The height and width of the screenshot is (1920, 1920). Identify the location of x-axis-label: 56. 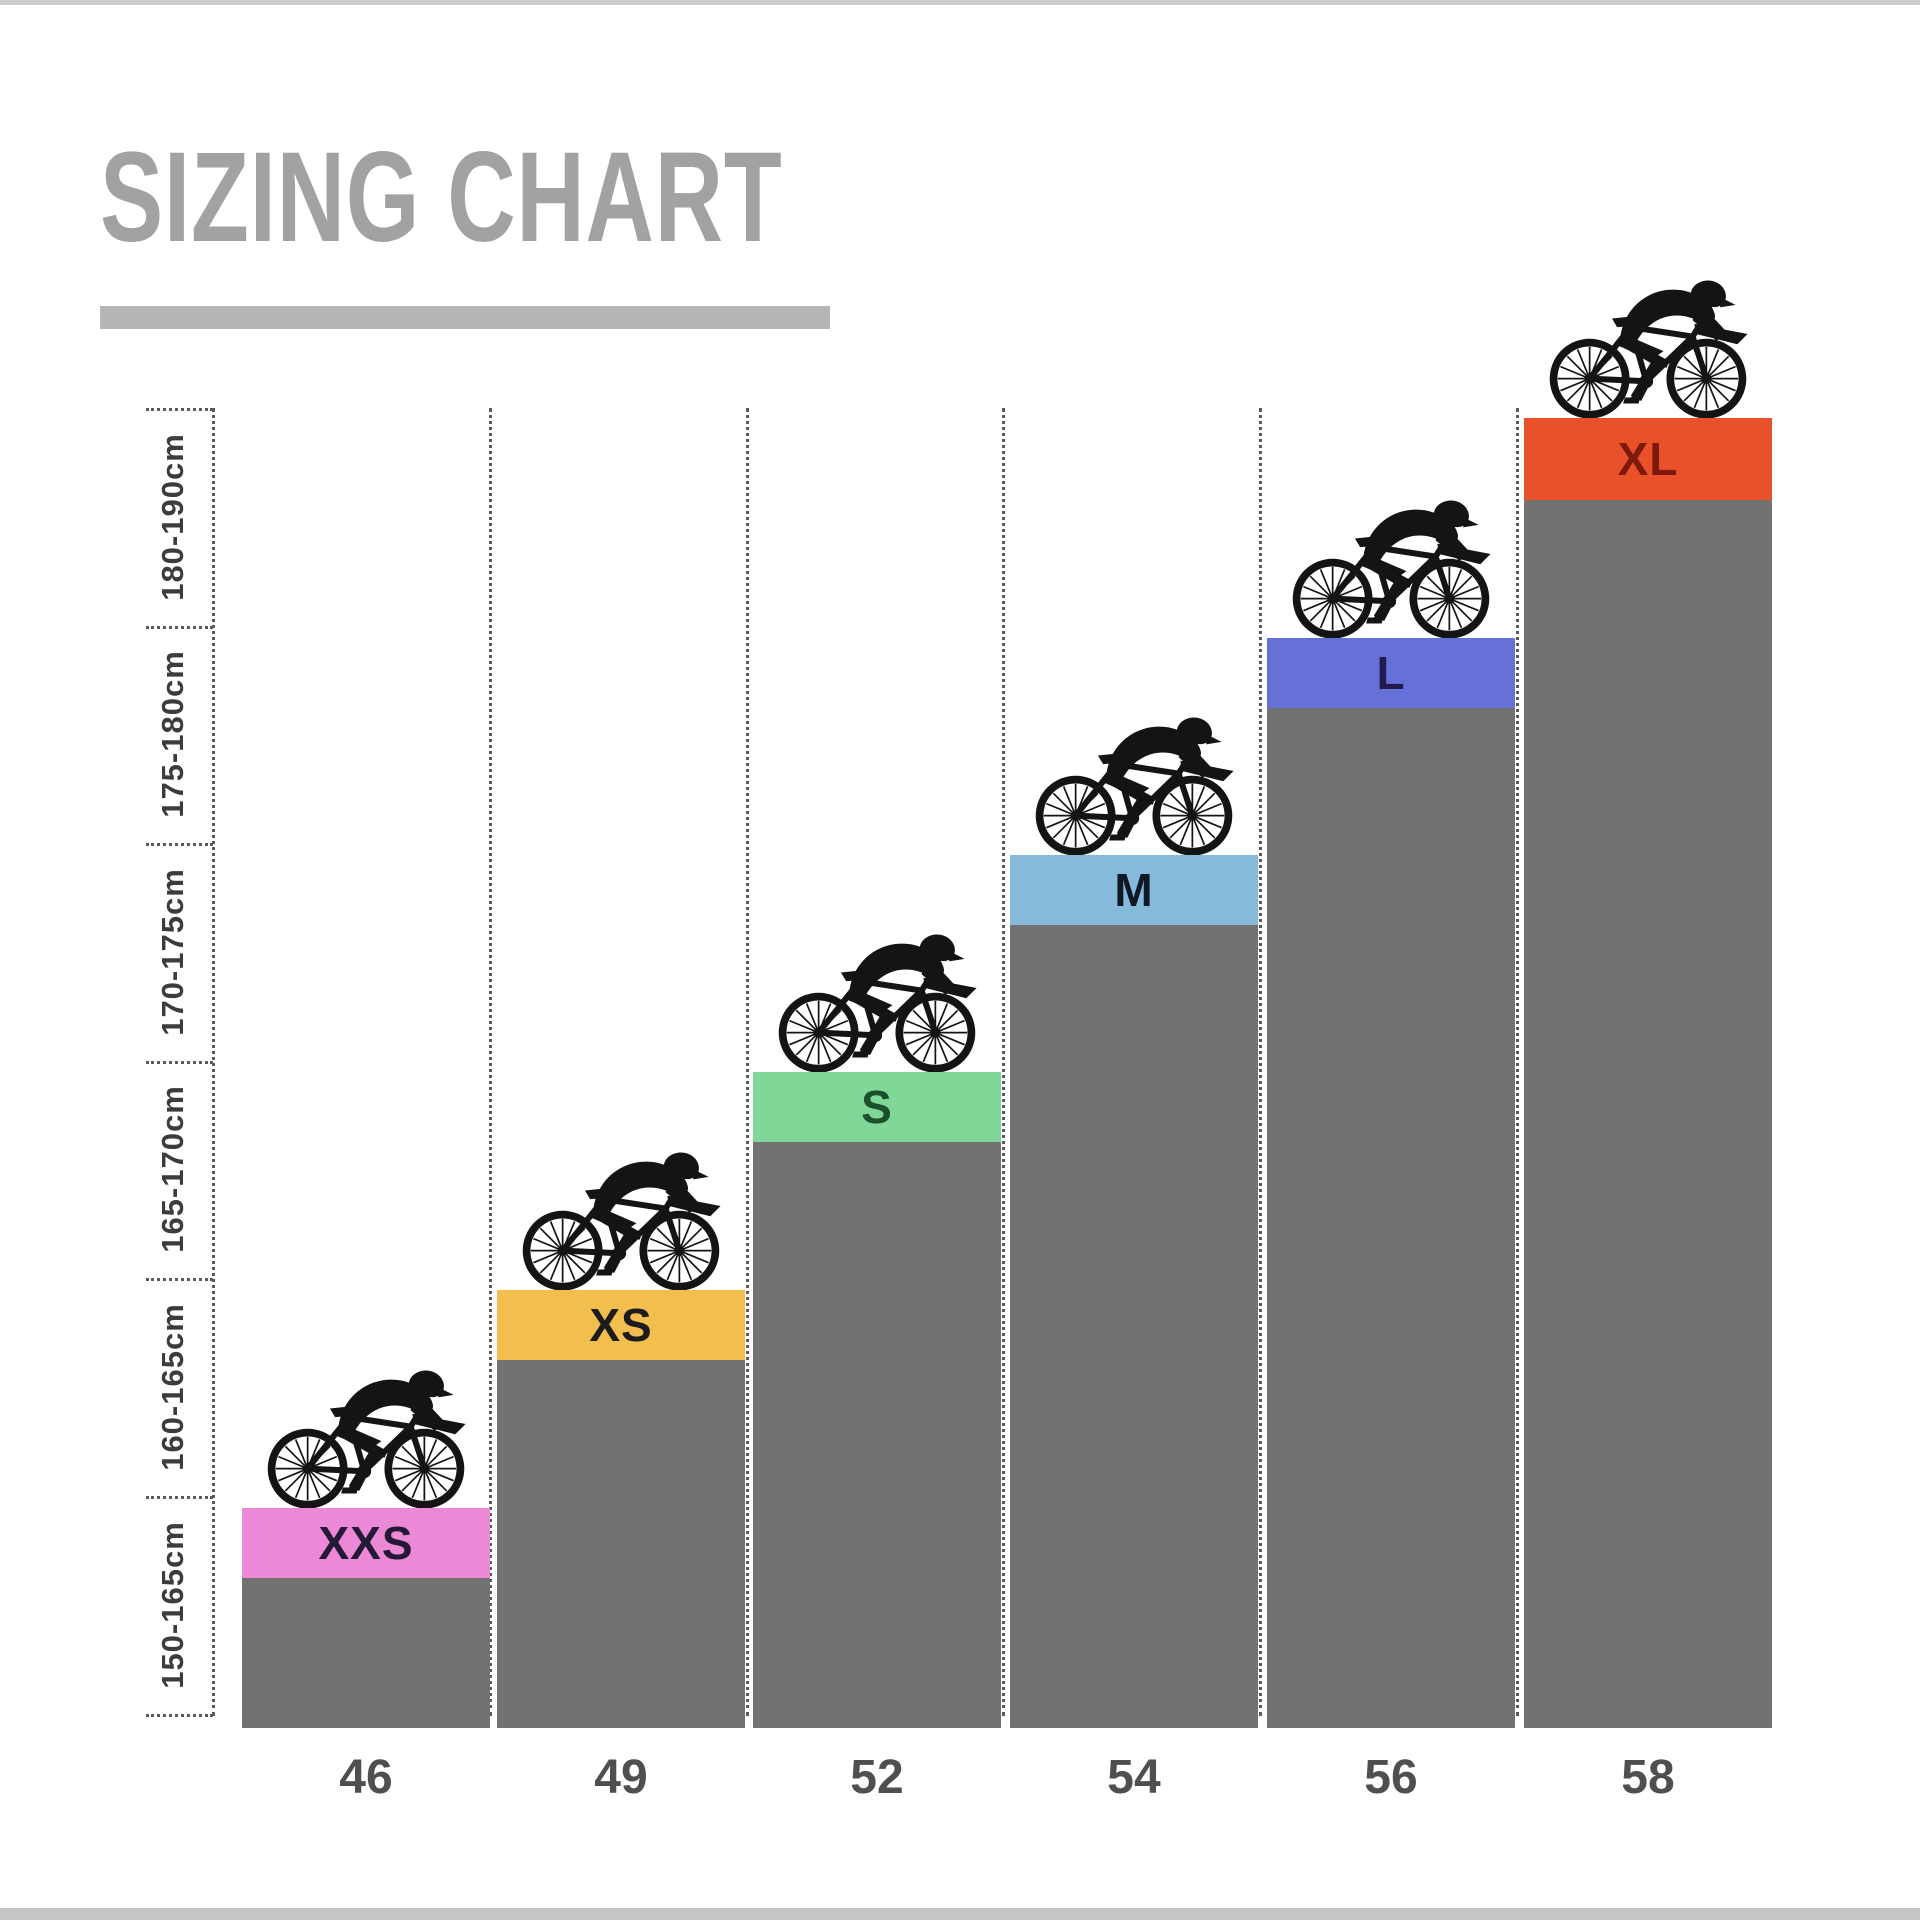
(1391, 1777).